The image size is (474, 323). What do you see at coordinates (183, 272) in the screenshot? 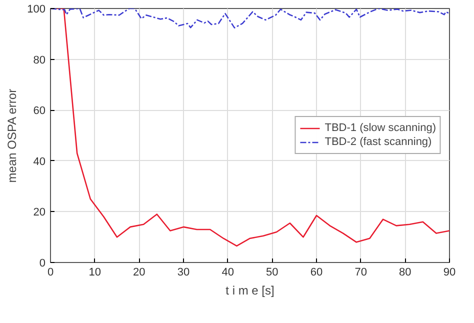
I see `x-tick-label: 30` at bounding box center [183, 272].